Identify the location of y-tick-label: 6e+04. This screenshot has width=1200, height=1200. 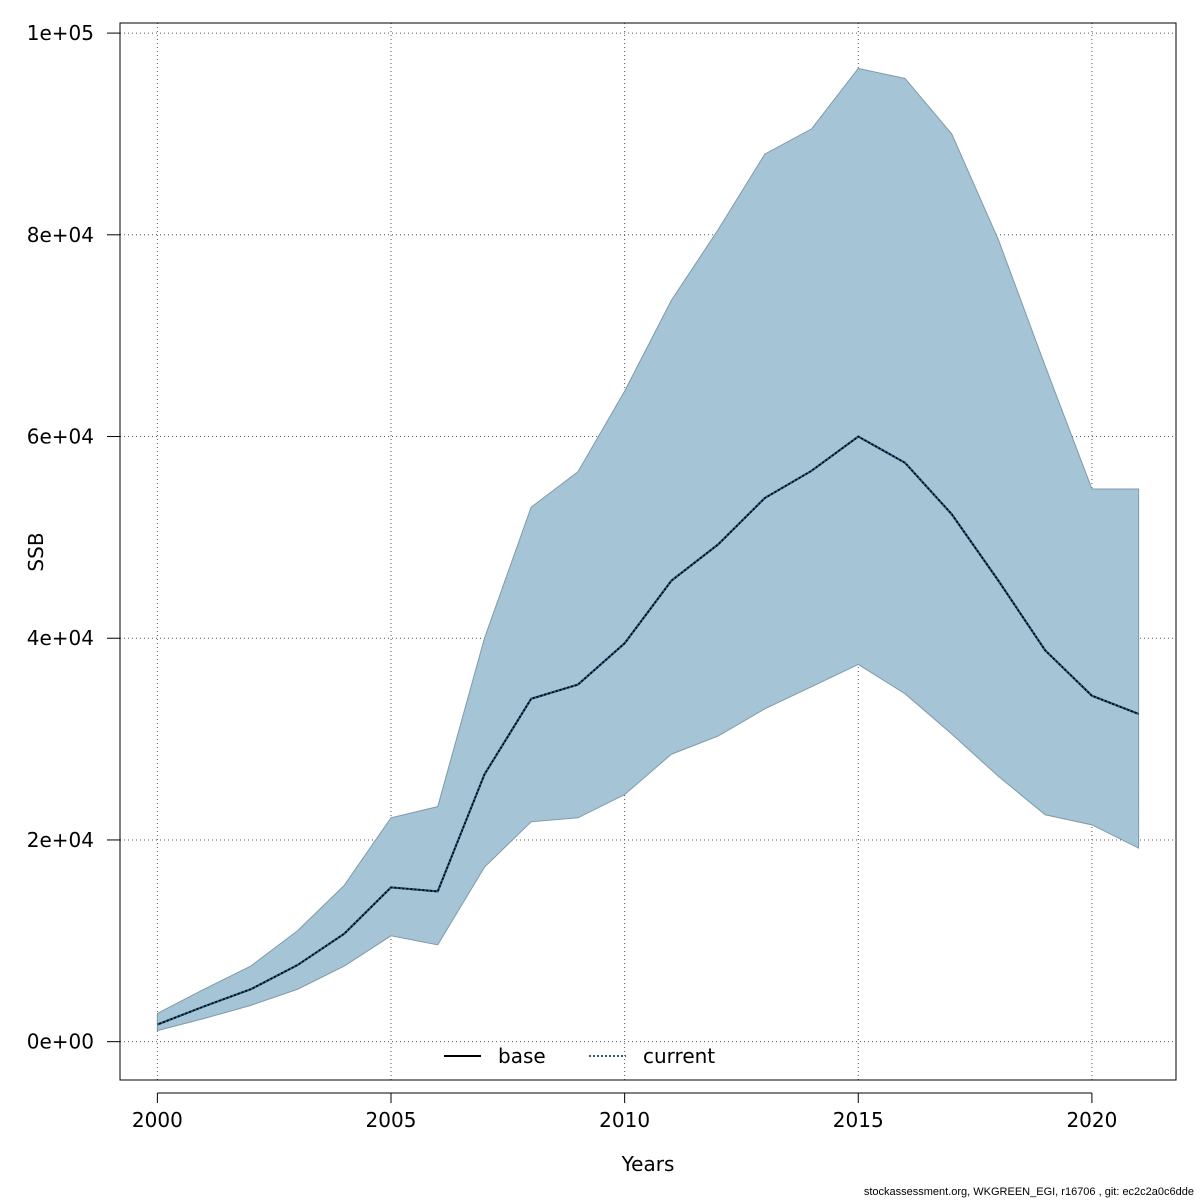
(60, 437).